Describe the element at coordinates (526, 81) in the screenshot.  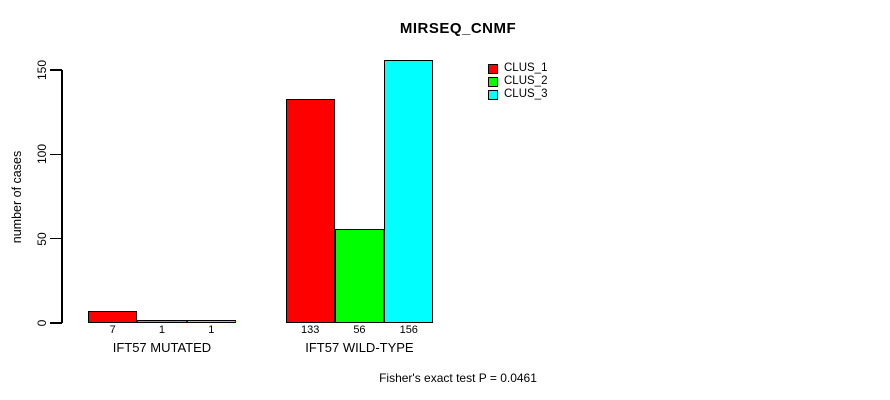
I see `legend-label: CLUS_2` at that location.